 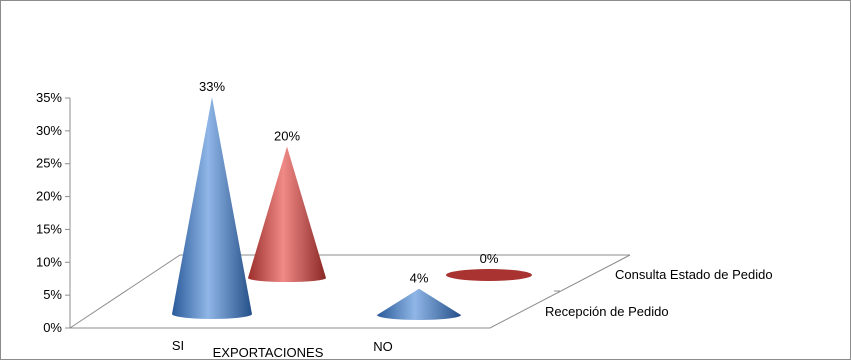 What do you see at coordinates (49, 97) in the screenshot?
I see `y-tick-label: 35%` at bounding box center [49, 97].